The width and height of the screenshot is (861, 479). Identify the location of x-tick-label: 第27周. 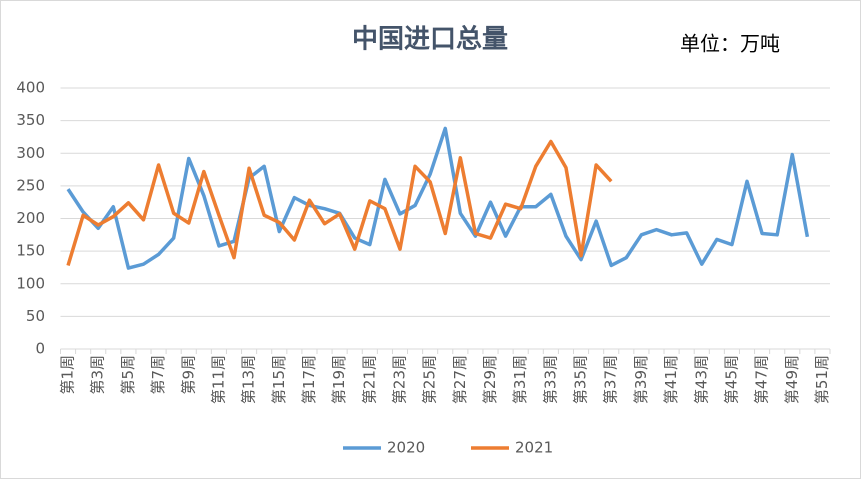
(460, 379).